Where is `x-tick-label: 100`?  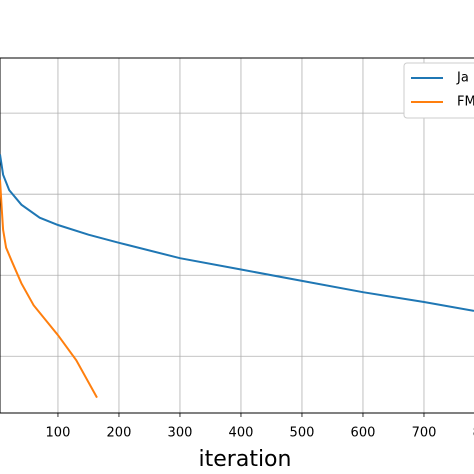
x-tick-label: 100 is located at coordinates (58, 433).